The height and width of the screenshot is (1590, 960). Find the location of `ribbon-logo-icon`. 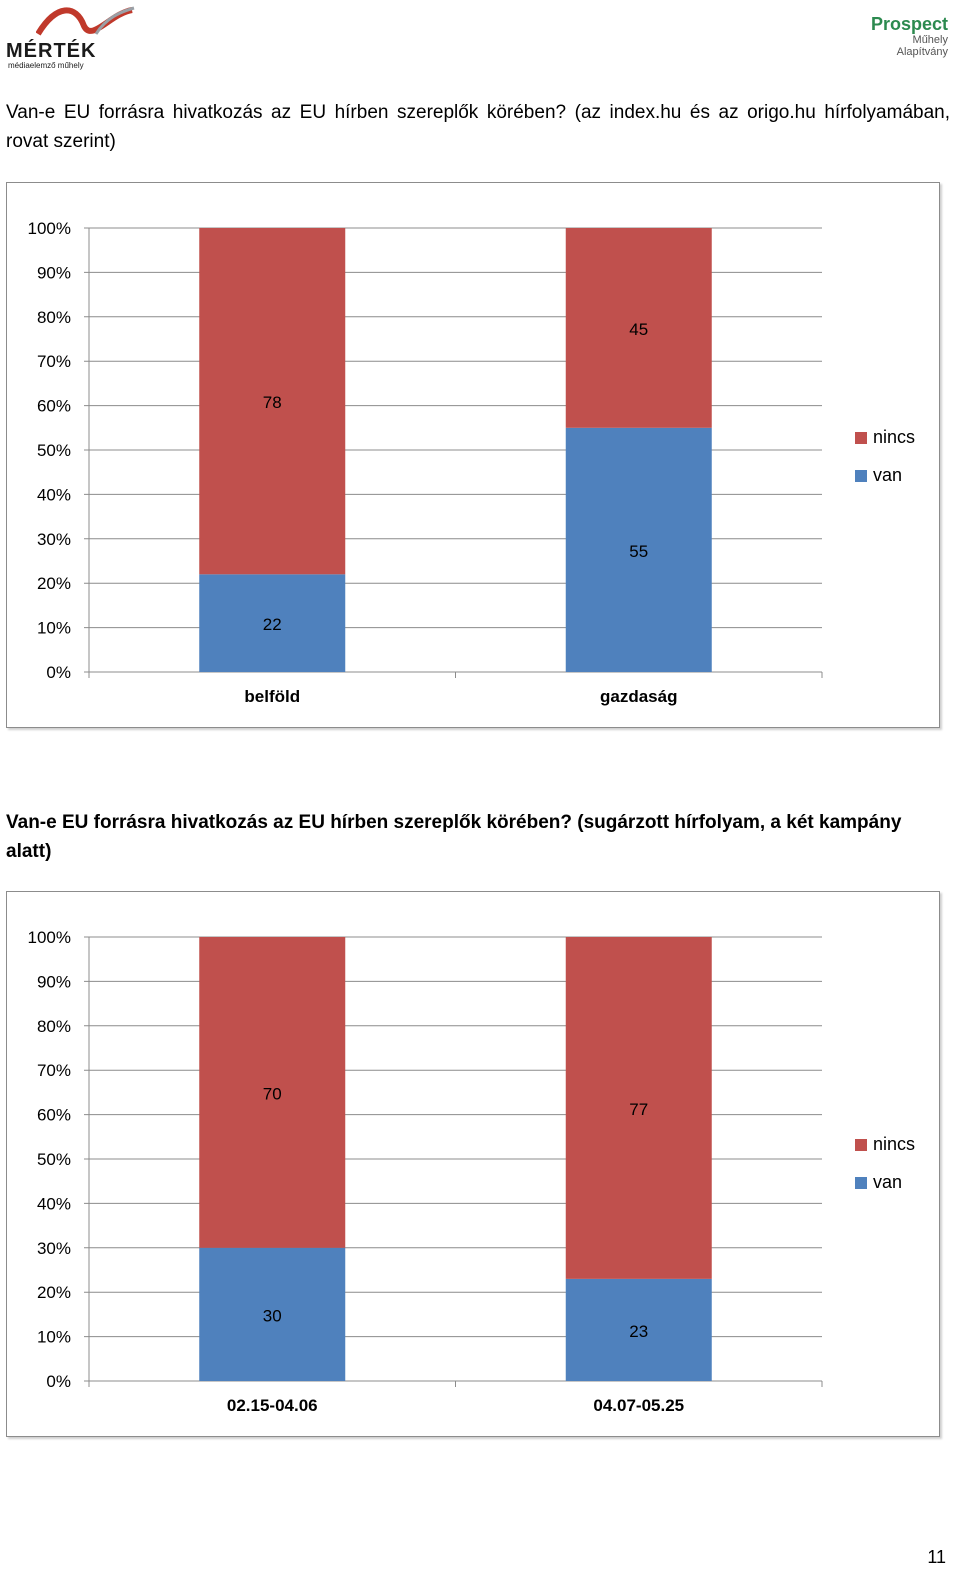

ribbon-logo-icon is located at coordinates (85, 21).